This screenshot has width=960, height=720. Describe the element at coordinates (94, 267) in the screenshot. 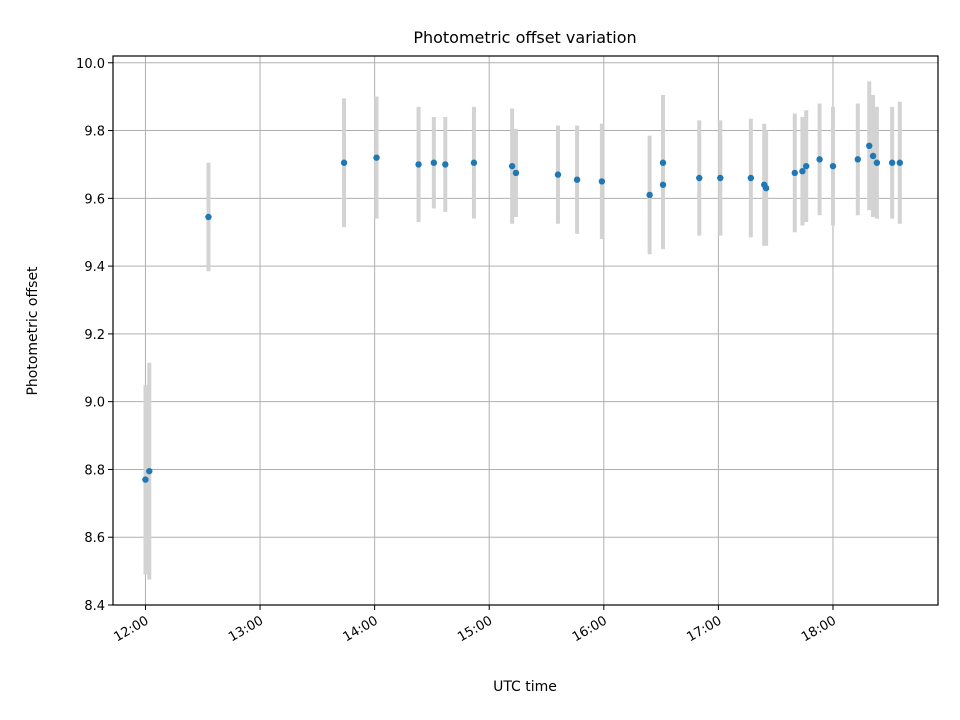

I see `y-tick-label: 9.4` at that location.